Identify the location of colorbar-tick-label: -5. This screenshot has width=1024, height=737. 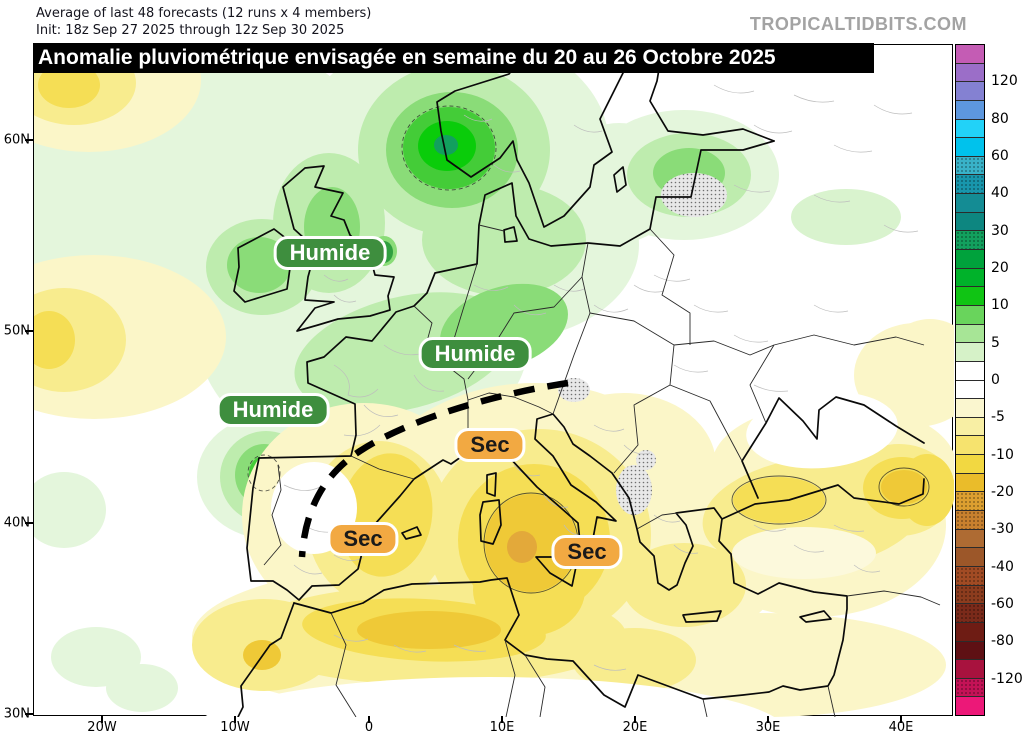
(998, 417).